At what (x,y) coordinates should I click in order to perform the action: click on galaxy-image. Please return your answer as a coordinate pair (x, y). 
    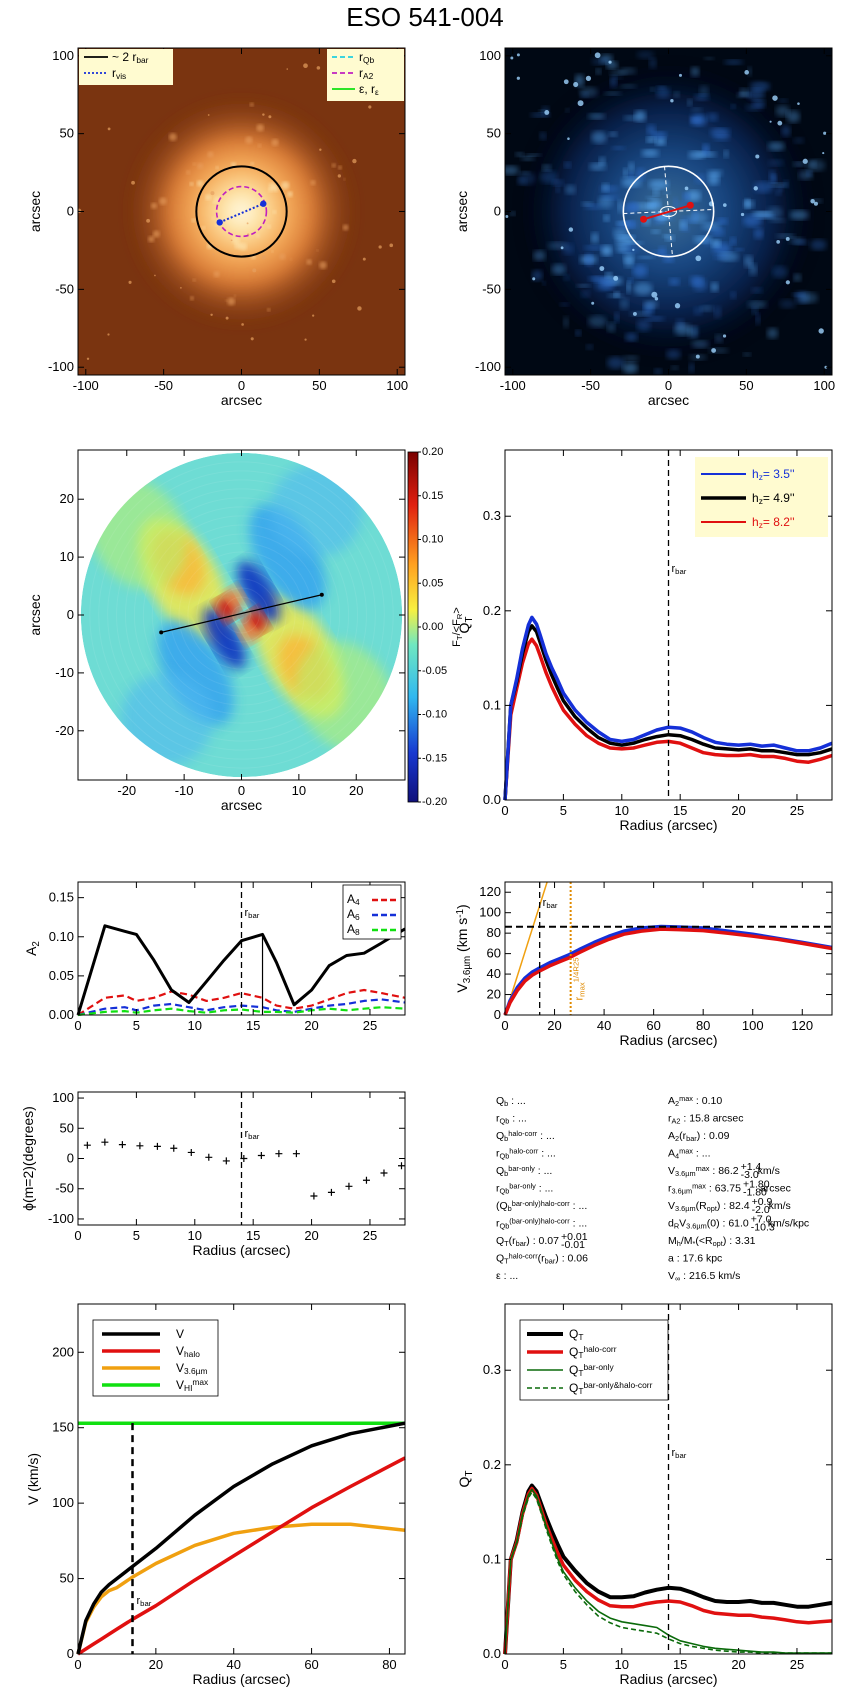
    Looking at the image, I should click on (241, 211).